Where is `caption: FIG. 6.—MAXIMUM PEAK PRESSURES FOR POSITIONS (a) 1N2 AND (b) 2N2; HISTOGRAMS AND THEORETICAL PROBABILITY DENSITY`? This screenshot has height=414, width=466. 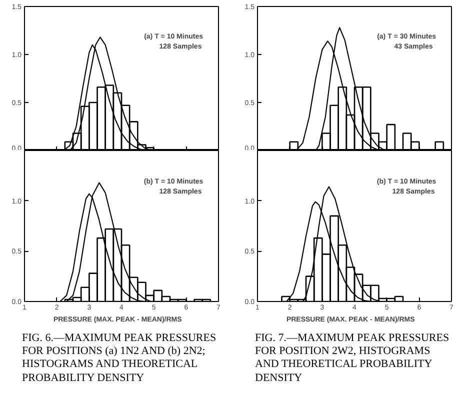 caption: FIG. 6.—MAXIMUM PEAK PRESSURES FOR POSITIONS (a) 1N2 AND (b) 2N2; HISTOGRAMS AND THEORETICAL PROBABILITY DENSITY is located at coordinates (120, 358).